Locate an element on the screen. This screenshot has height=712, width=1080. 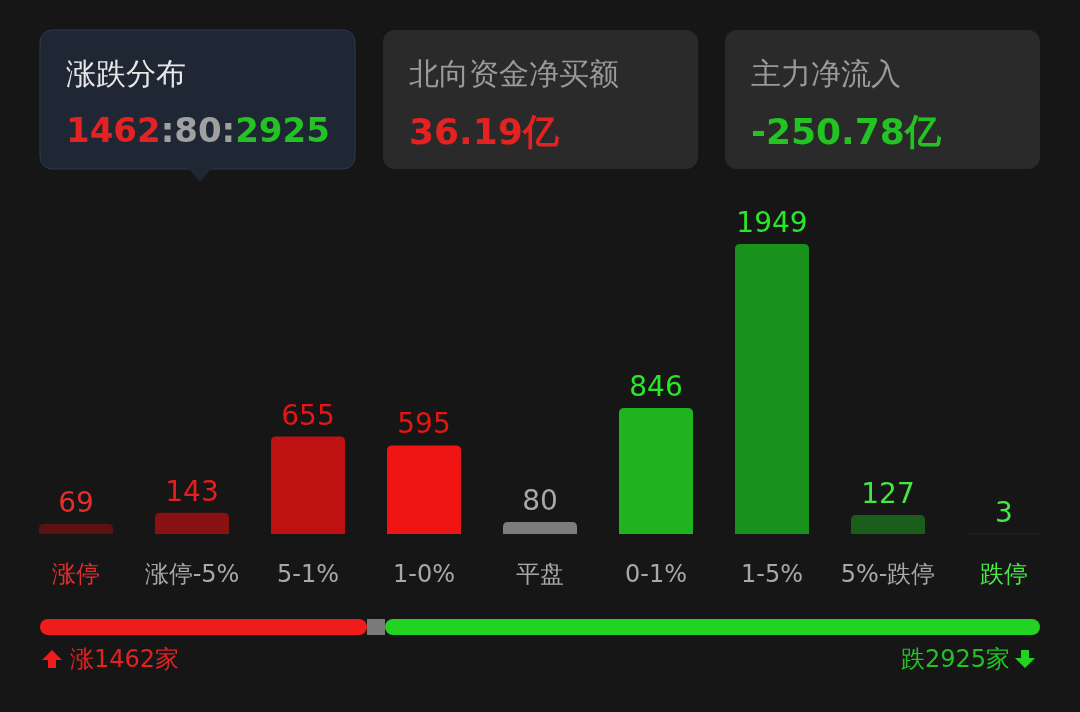
x-tick-label: 涨停 is located at coordinates (76, 574).